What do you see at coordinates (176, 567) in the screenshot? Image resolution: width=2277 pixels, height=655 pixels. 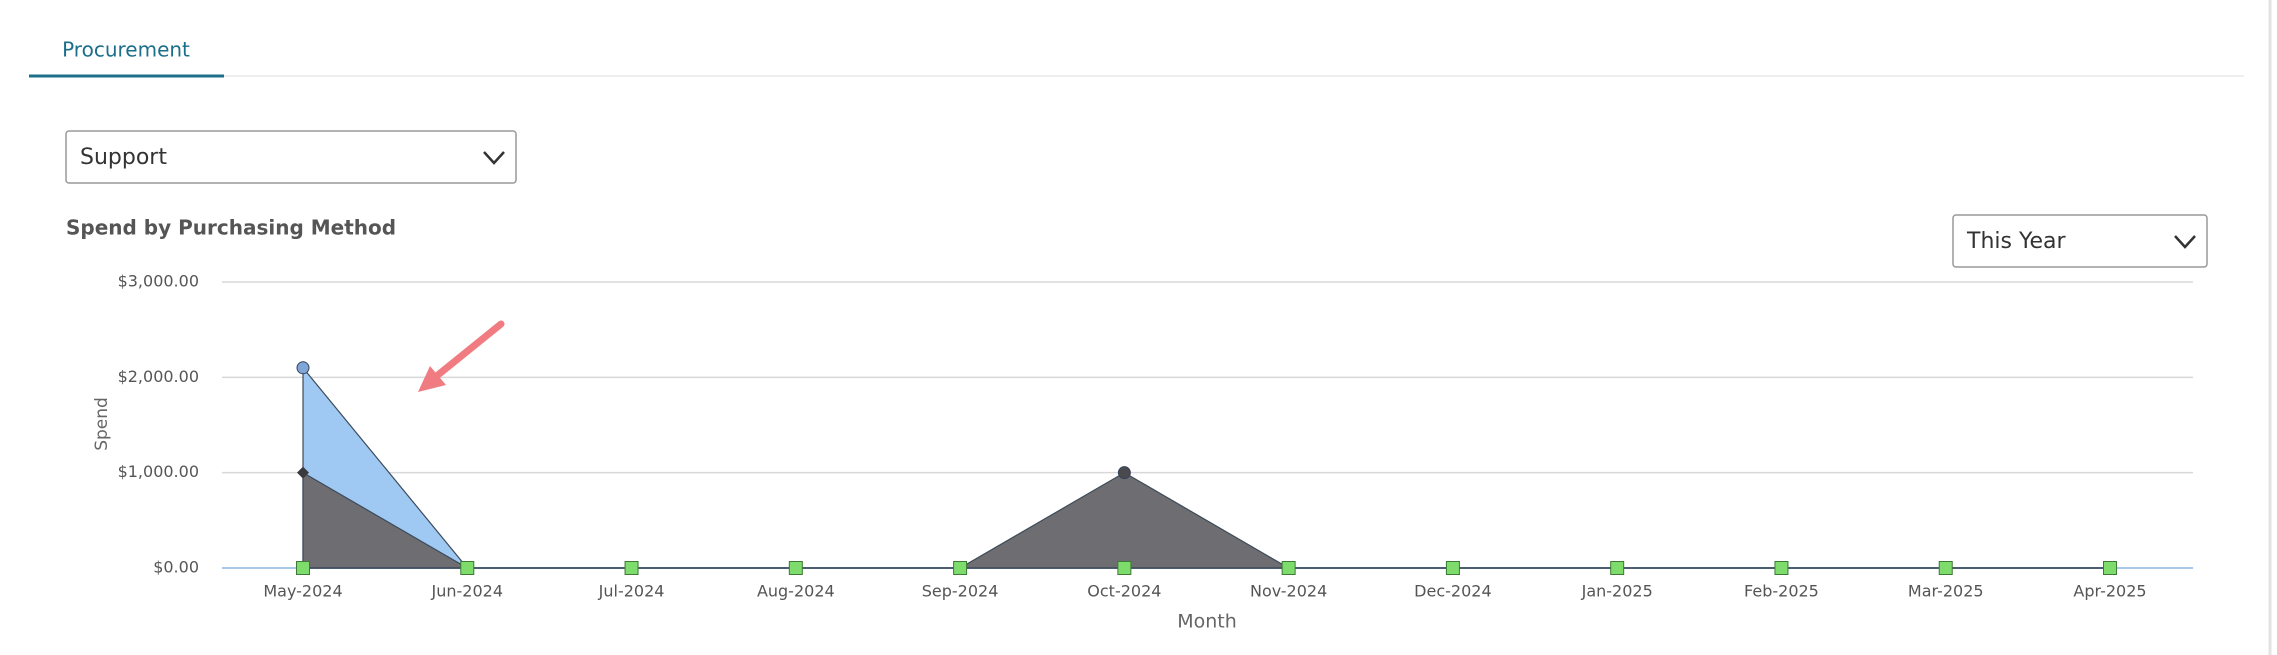 I see `y-tick-label: $0.00` at bounding box center [176, 567].